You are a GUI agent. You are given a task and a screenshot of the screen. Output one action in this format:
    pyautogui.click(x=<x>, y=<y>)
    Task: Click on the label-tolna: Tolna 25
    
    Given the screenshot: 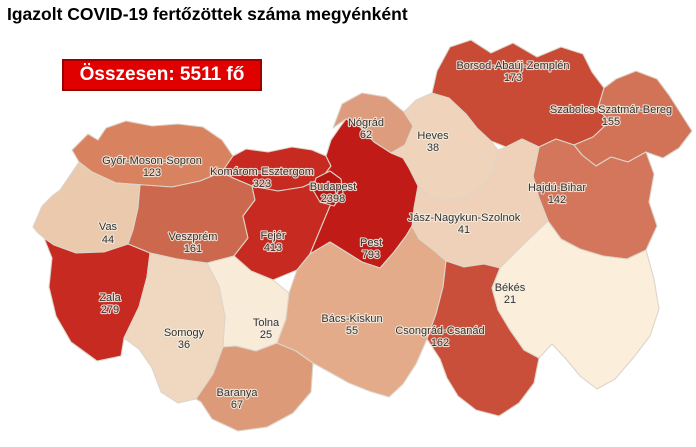 What is the action you would take?
    pyautogui.click(x=266, y=329)
    